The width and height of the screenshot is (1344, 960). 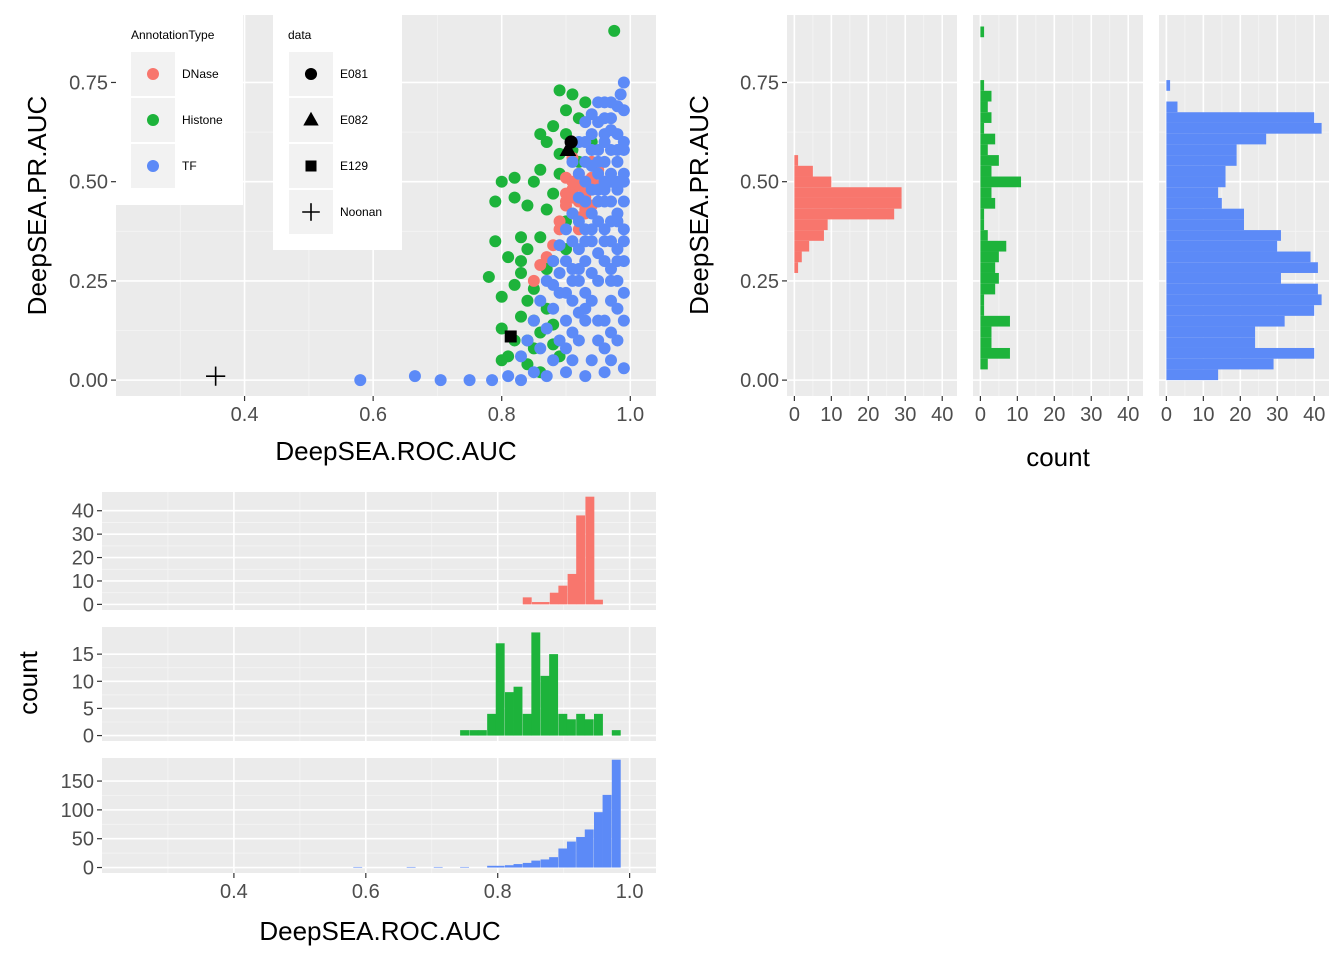 I want to click on roc-hist-histone-y-tick-label: 5, so click(x=88, y=709).